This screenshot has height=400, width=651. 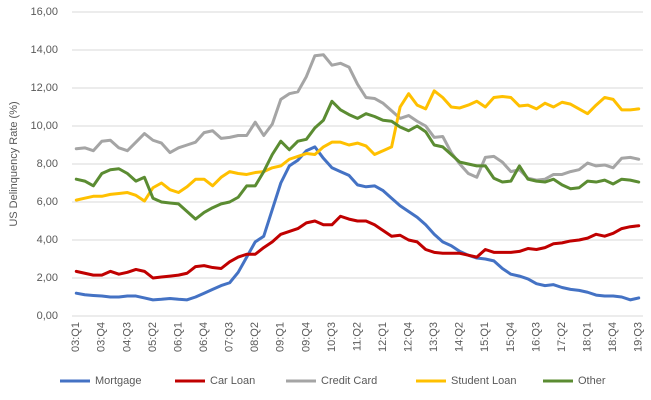 I want to click on y-tick-label: 2,00, so click(x=47, y=278).